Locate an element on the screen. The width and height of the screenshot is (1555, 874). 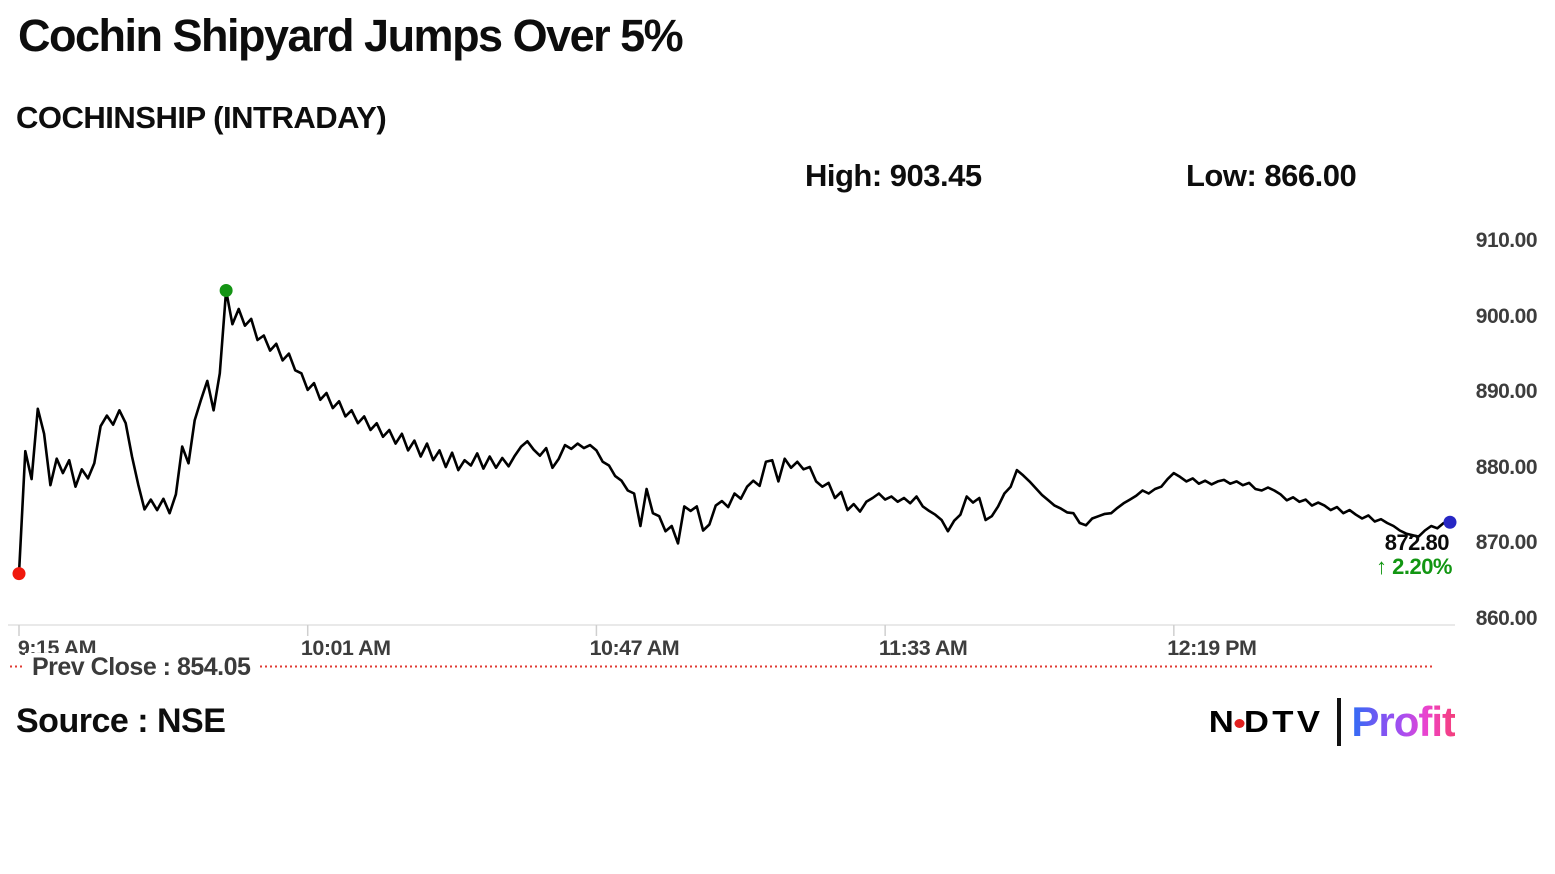
y-axis-tick-label: 870.00 is located at coordinates (1506, 543).